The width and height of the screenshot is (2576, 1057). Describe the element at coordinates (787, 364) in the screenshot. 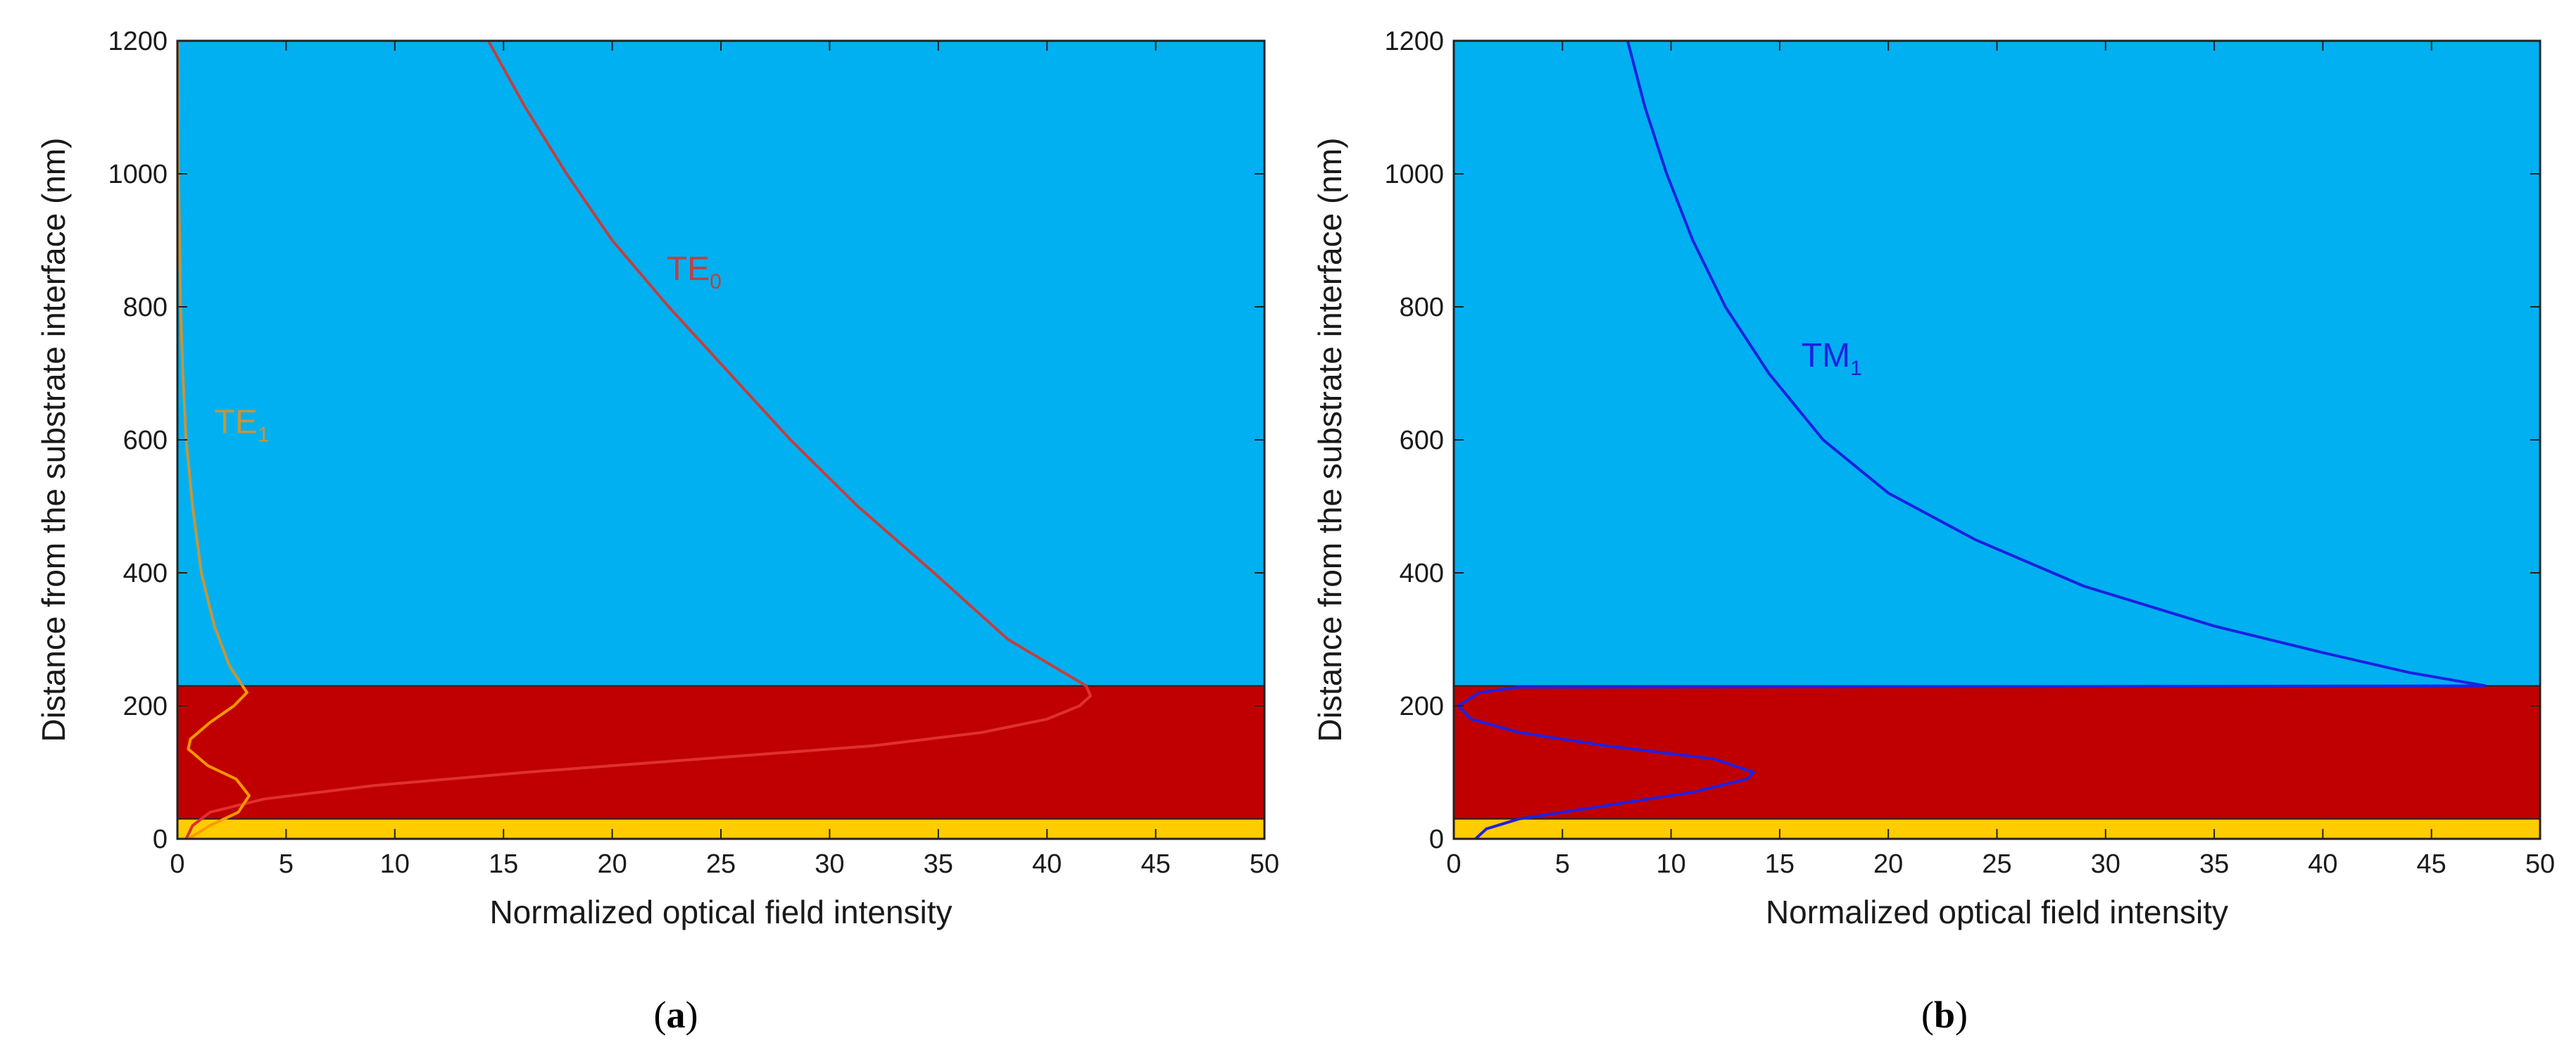

I see `curve-TE0-cladding` at that location.